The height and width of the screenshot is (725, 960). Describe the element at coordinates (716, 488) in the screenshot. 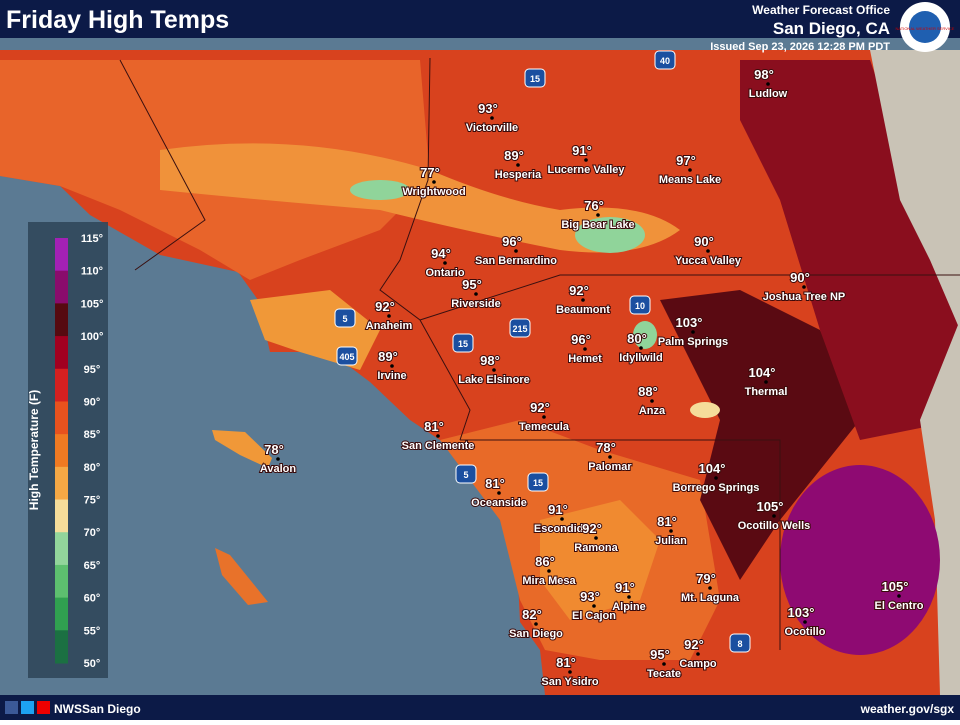

I see `city-name: Borrego Springs` at that location.